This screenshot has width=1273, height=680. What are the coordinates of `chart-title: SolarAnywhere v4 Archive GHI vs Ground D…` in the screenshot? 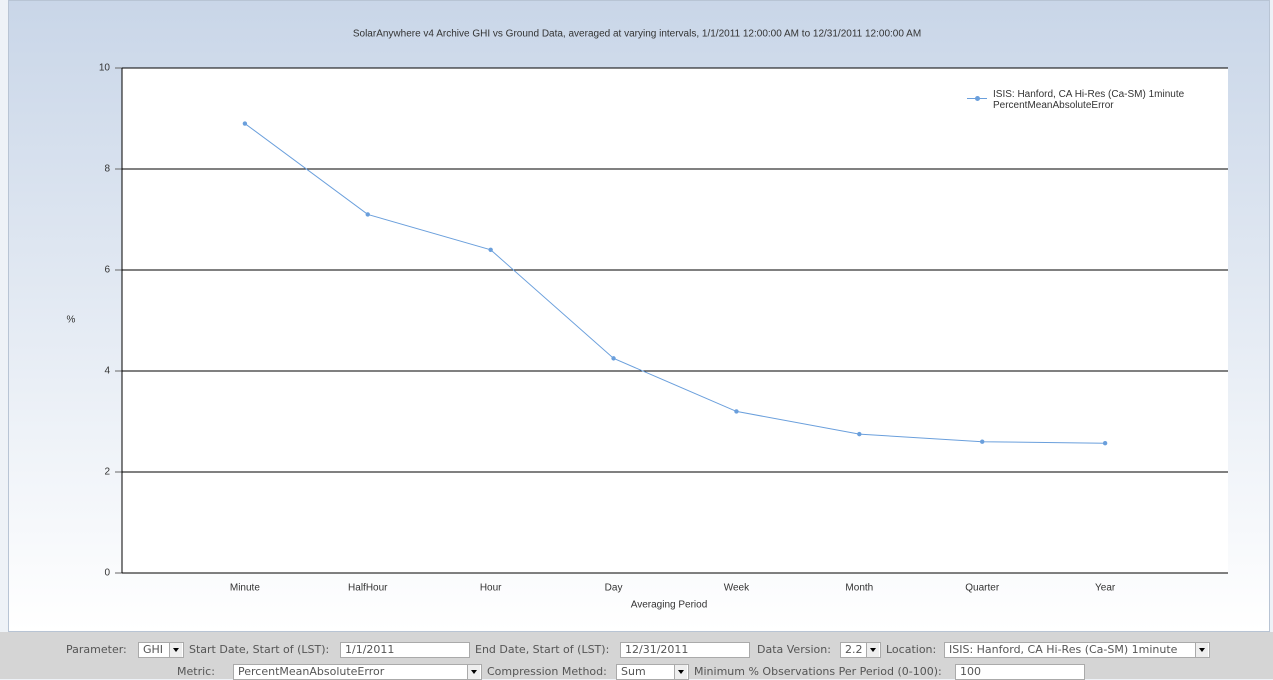 It's located at (637, 34).